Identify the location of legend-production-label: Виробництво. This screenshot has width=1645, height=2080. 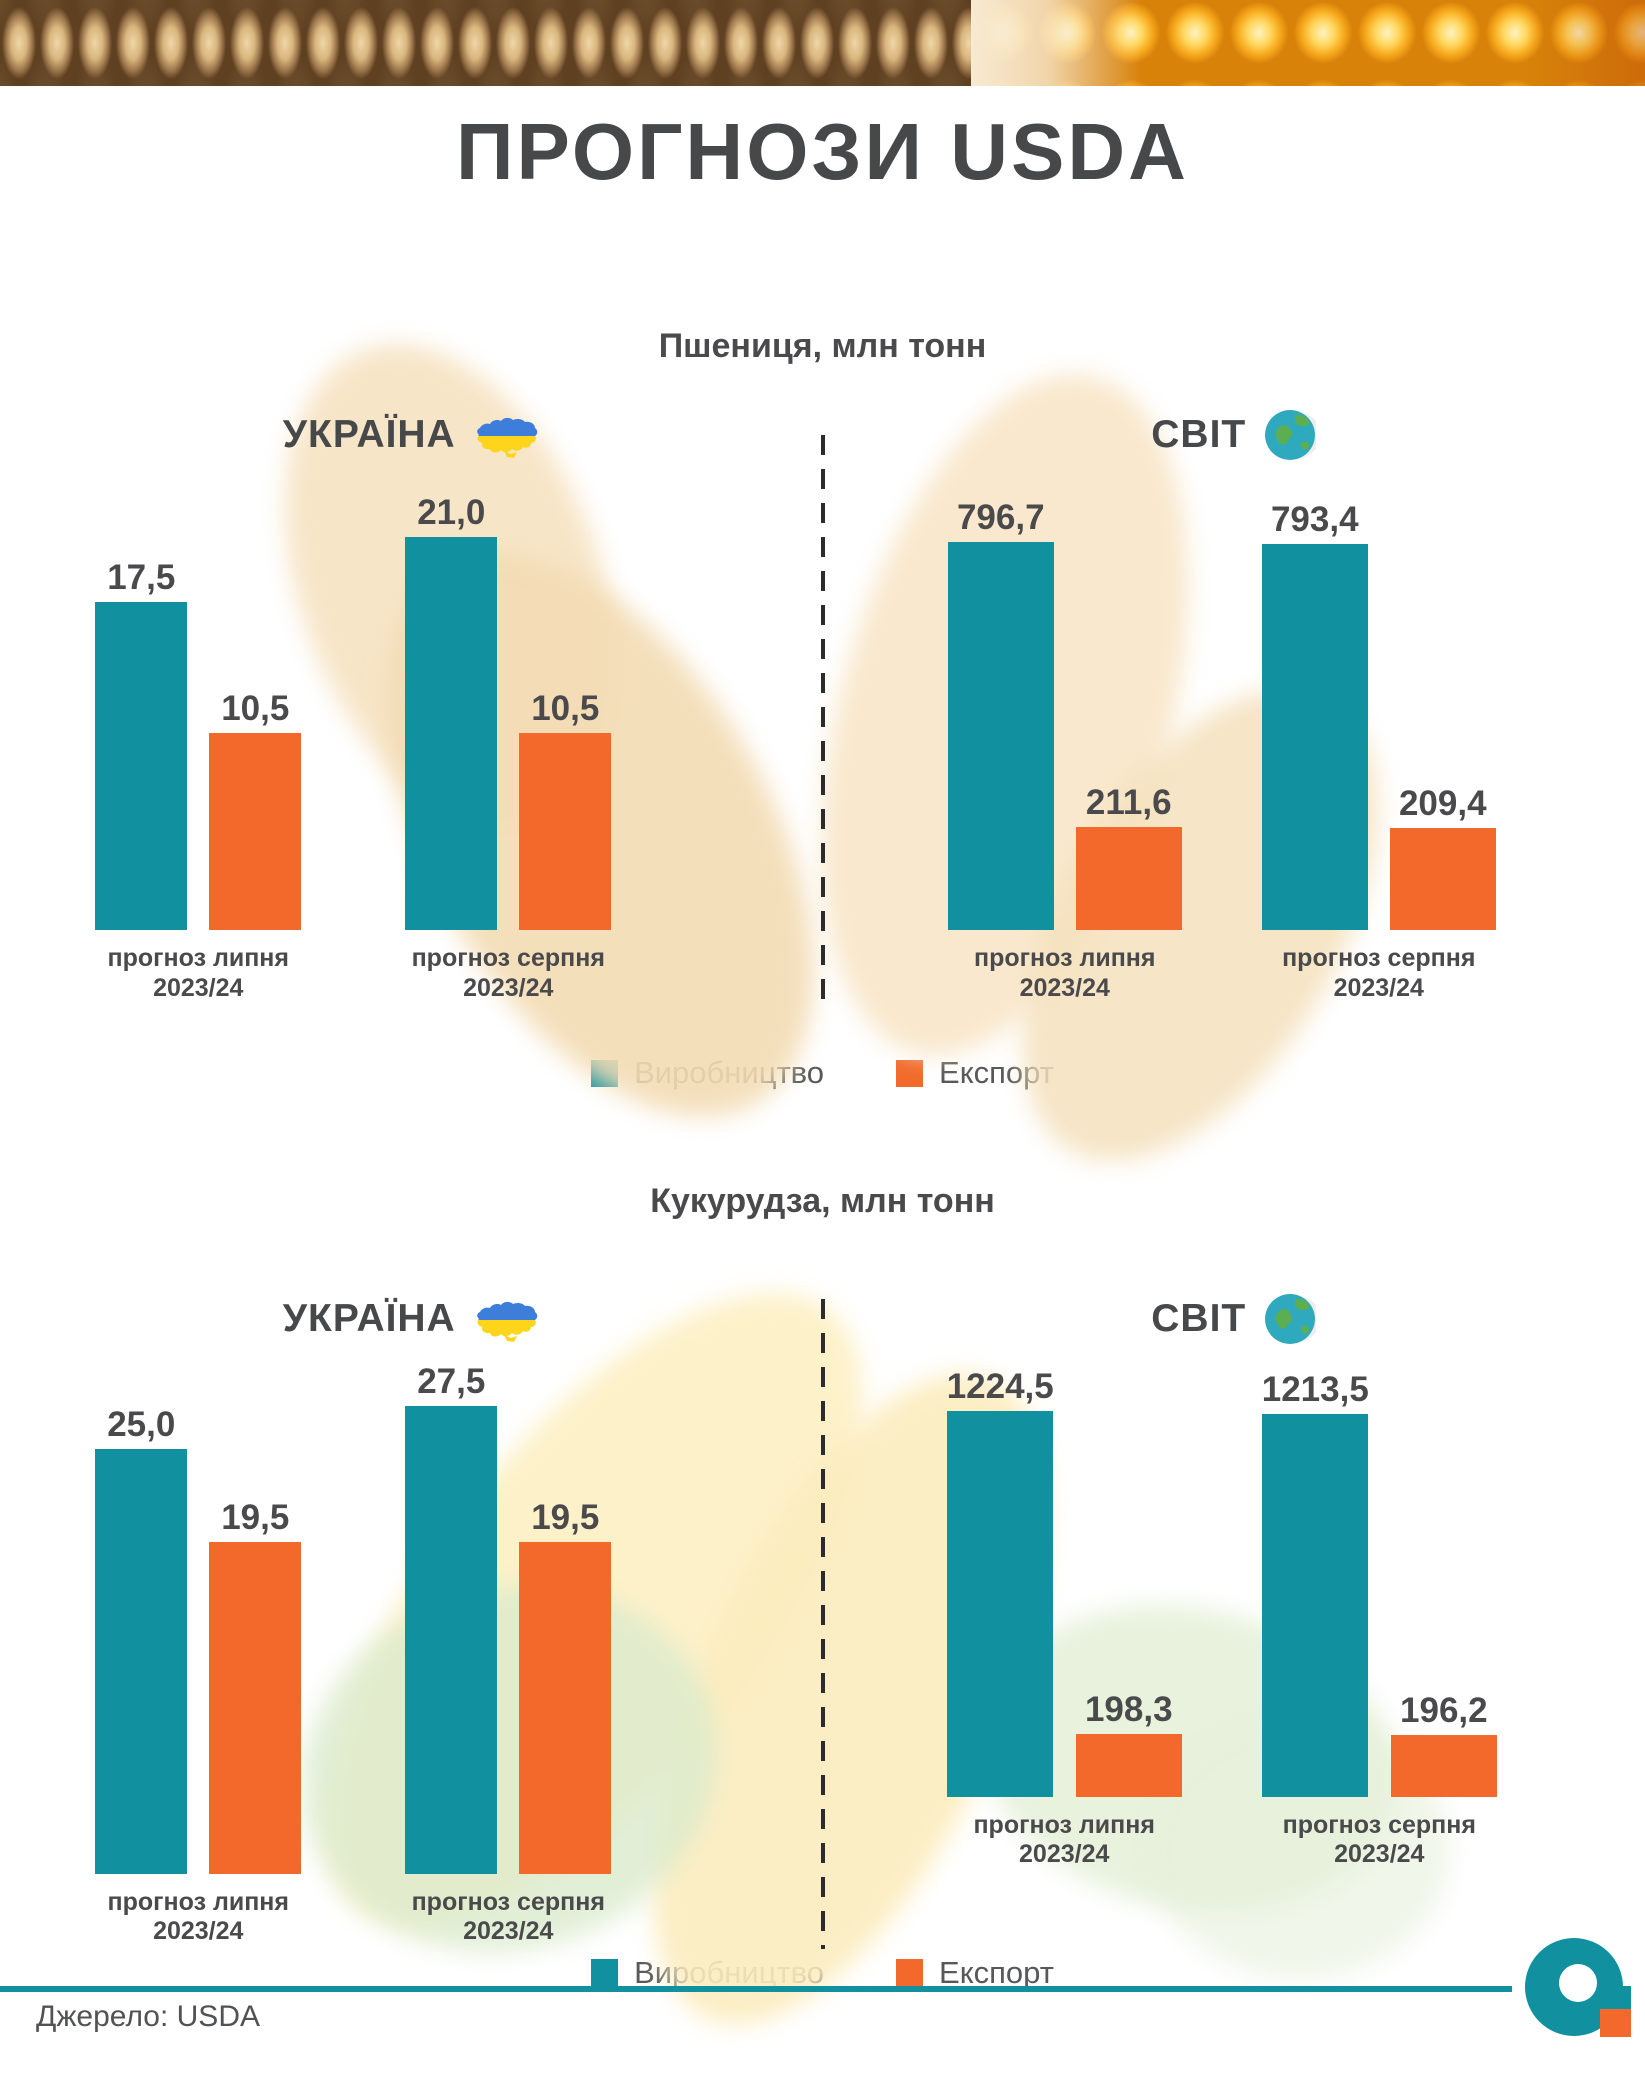
(729, 1073).